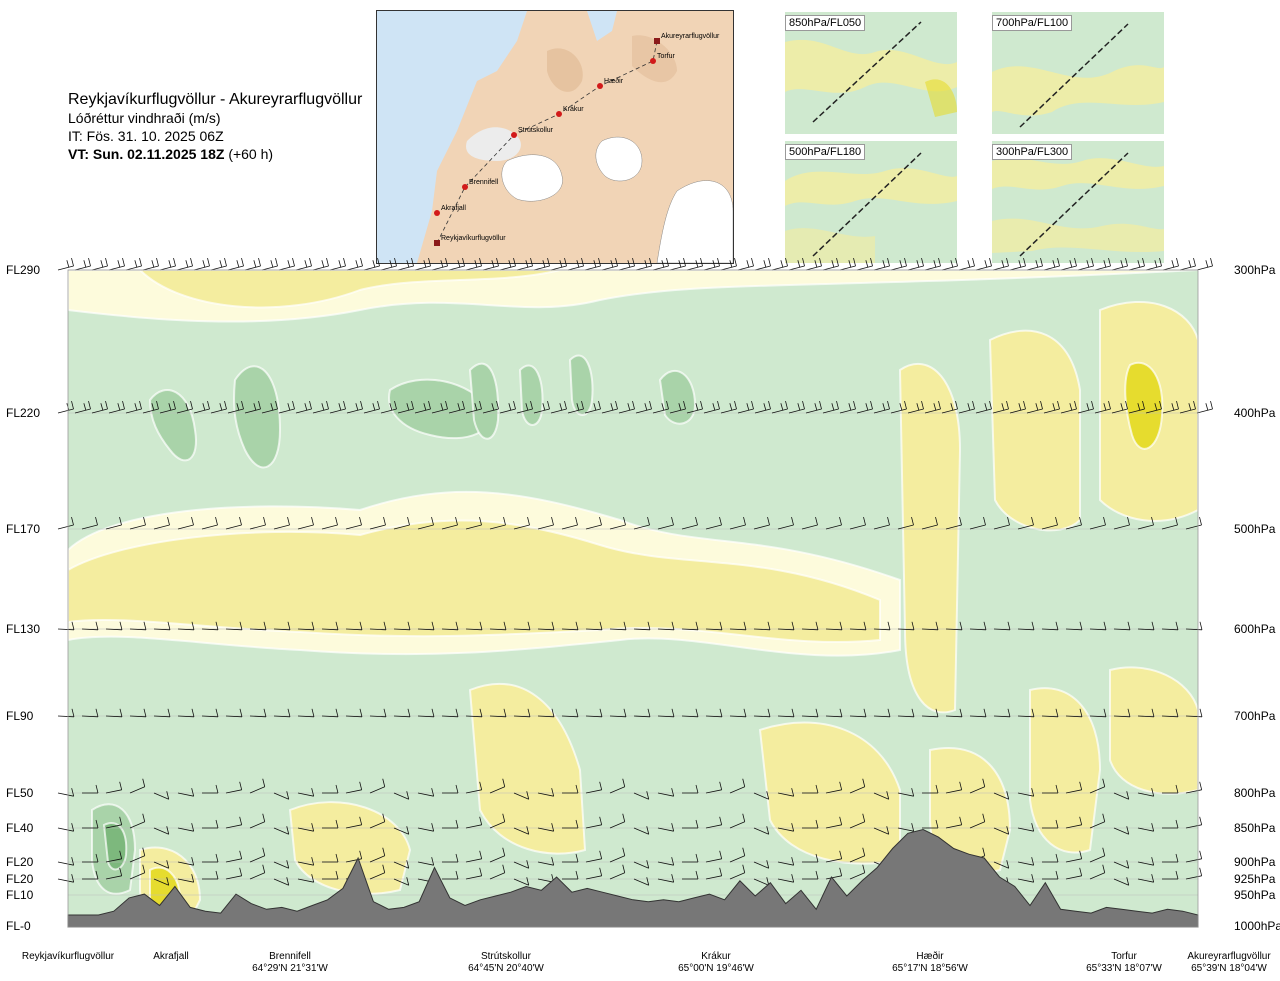 The image size is (1280, 981). Describe the element at coordinates (23, 629) in the screenshot. I see `left-axis-label: FL130` at that location.